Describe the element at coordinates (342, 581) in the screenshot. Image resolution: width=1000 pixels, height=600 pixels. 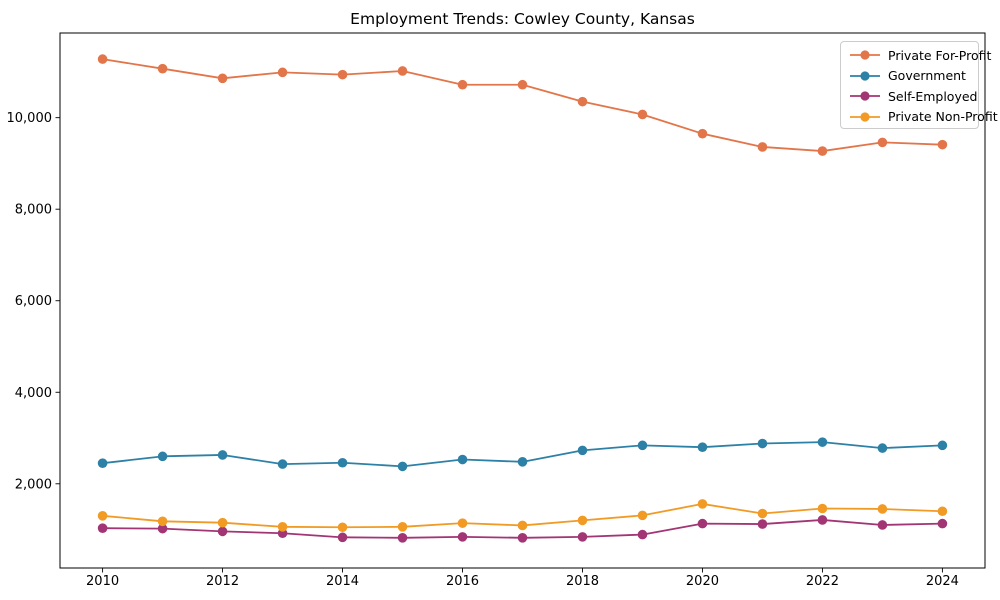
I see `x-axis-tick-label: 2014` at that location.